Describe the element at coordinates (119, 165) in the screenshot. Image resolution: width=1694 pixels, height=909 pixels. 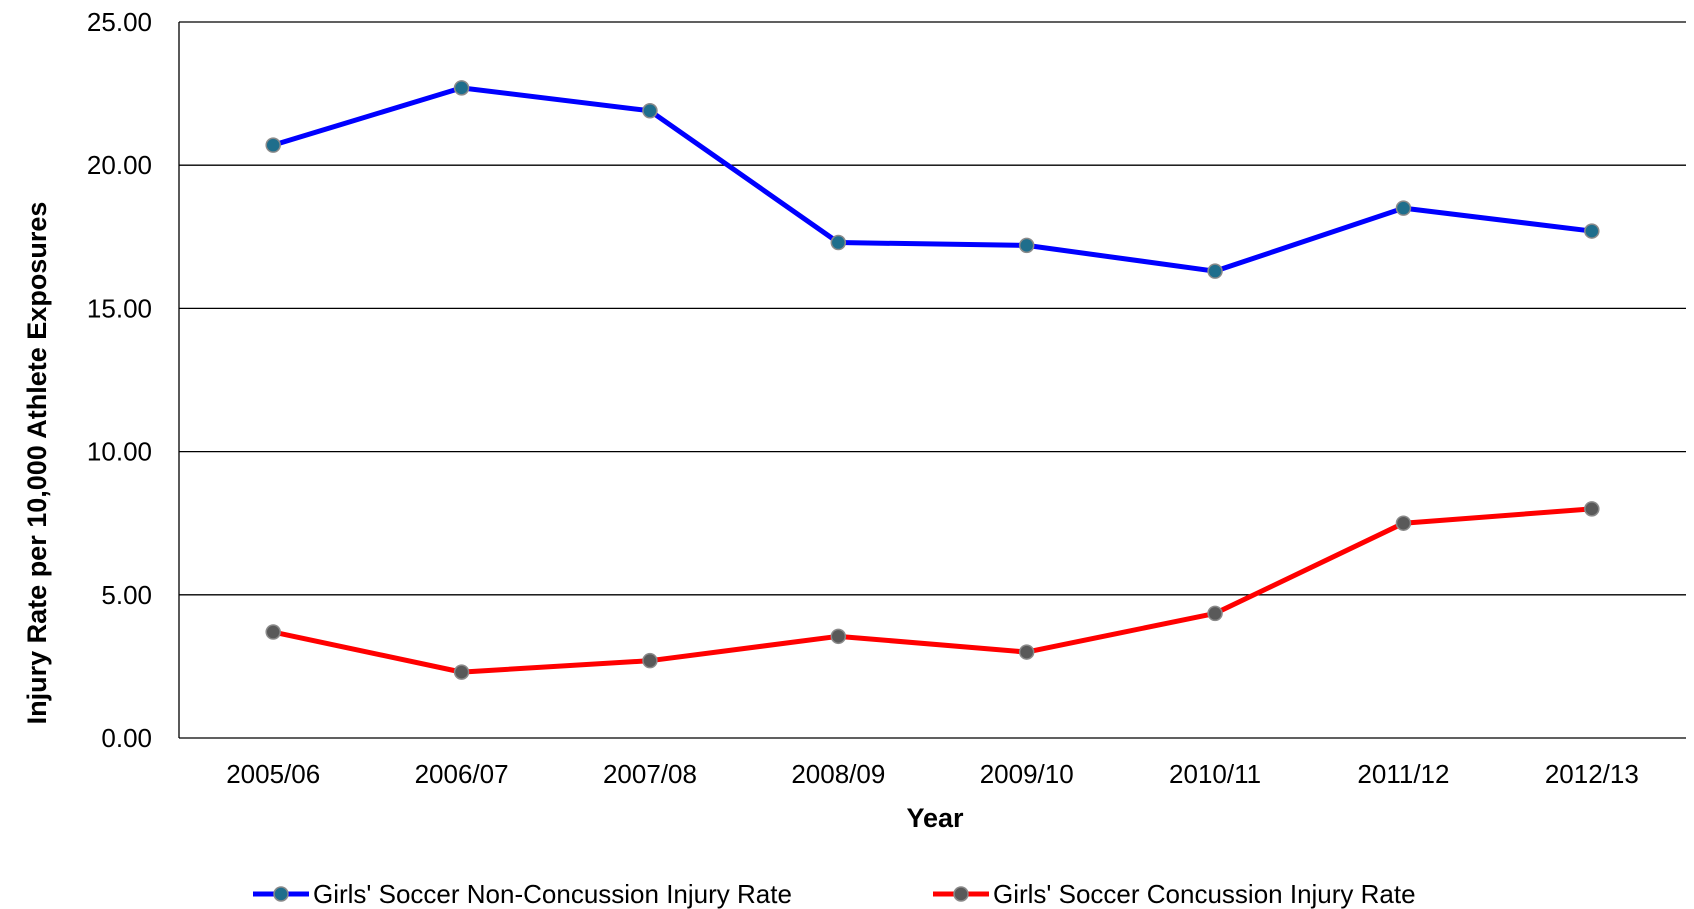
I see `y-tick-label: 20.00` at that location.